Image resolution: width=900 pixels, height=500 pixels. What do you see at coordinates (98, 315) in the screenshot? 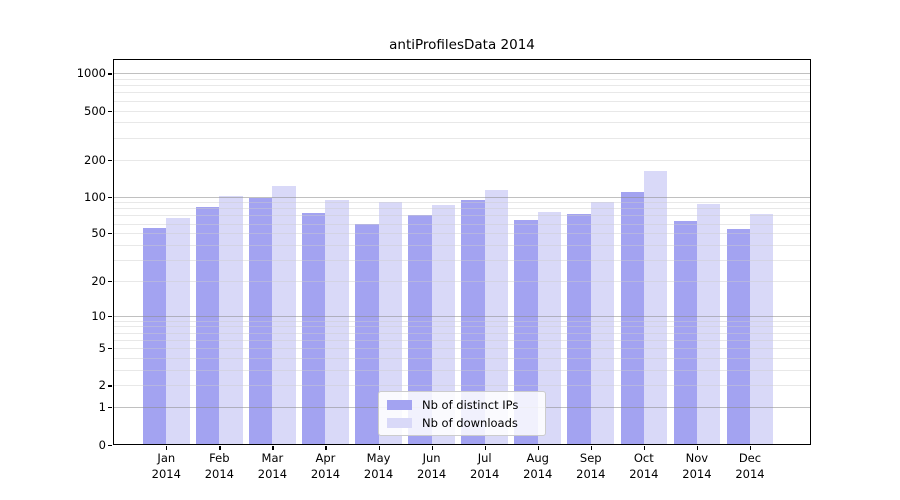
I see `y-axis-tick-label: 10` at bounding box center [98, 315].